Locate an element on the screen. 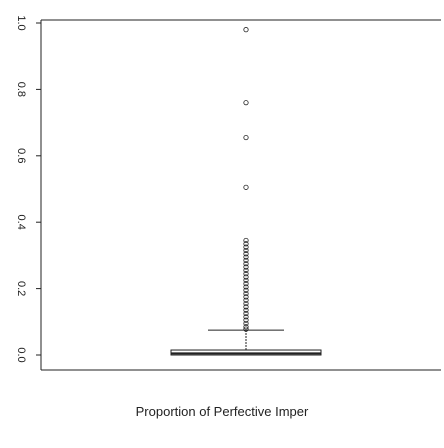  y-tick-label: 0.0 is located at coordinates (21, 354).